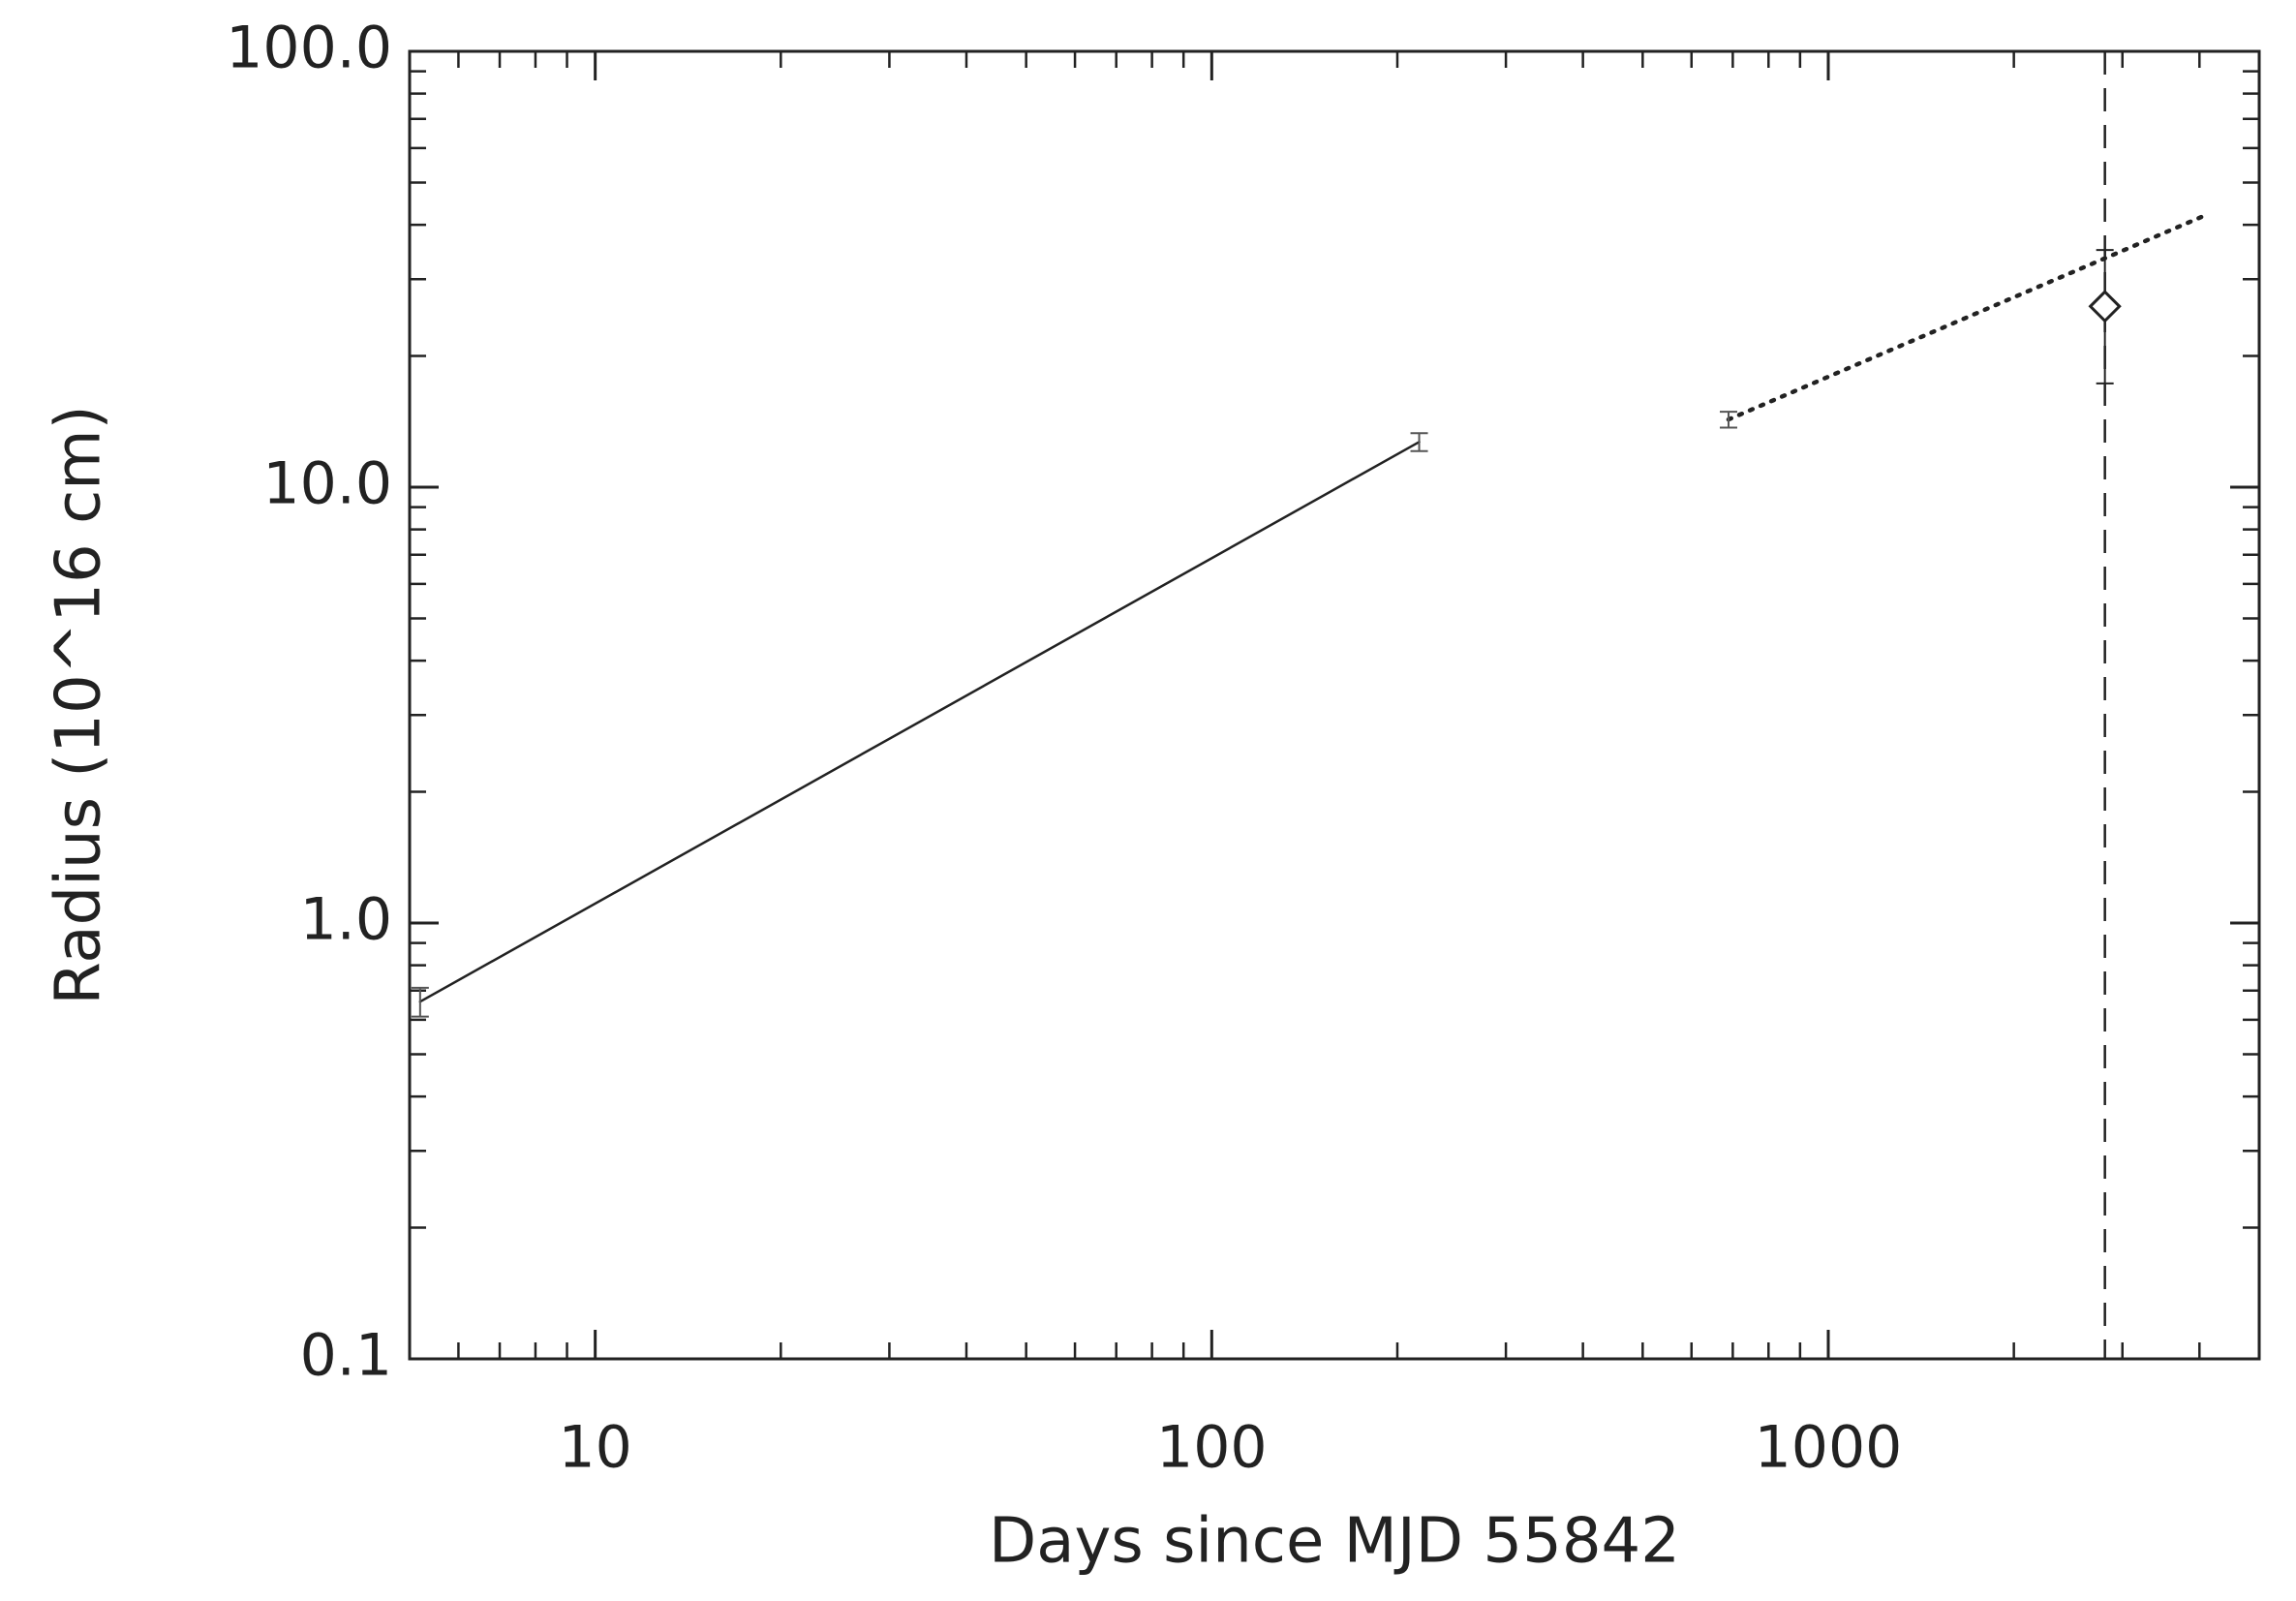 The image size is (2296, 1601). I want to click on diamond-marker, so click(2105, 306).